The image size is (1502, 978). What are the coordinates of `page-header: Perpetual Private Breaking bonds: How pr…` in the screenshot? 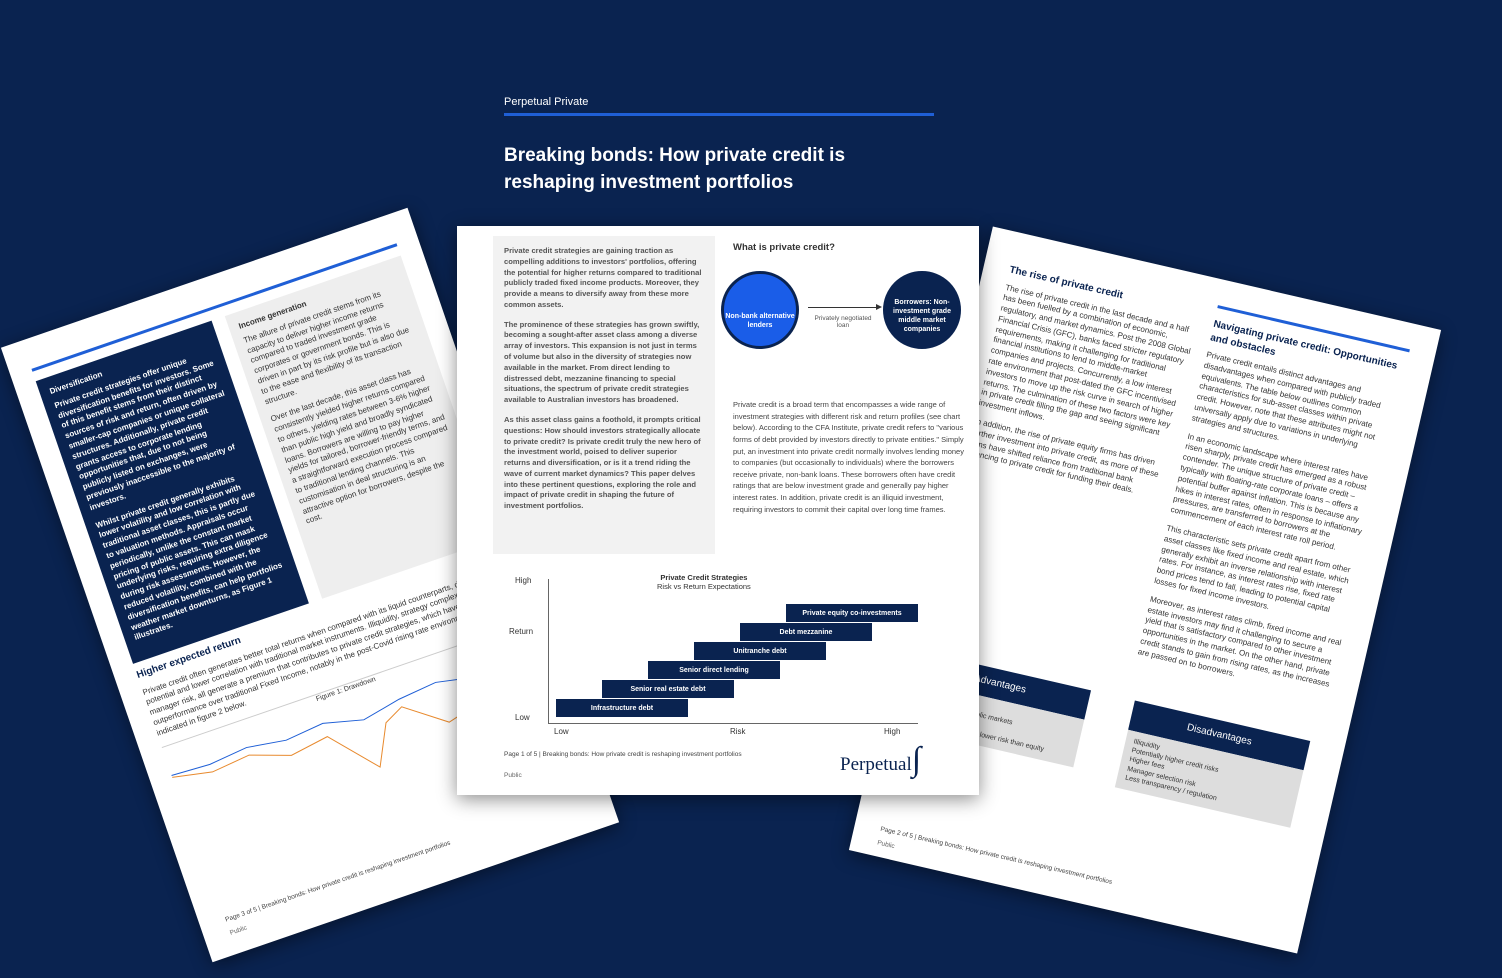 It's located at (718, 113).